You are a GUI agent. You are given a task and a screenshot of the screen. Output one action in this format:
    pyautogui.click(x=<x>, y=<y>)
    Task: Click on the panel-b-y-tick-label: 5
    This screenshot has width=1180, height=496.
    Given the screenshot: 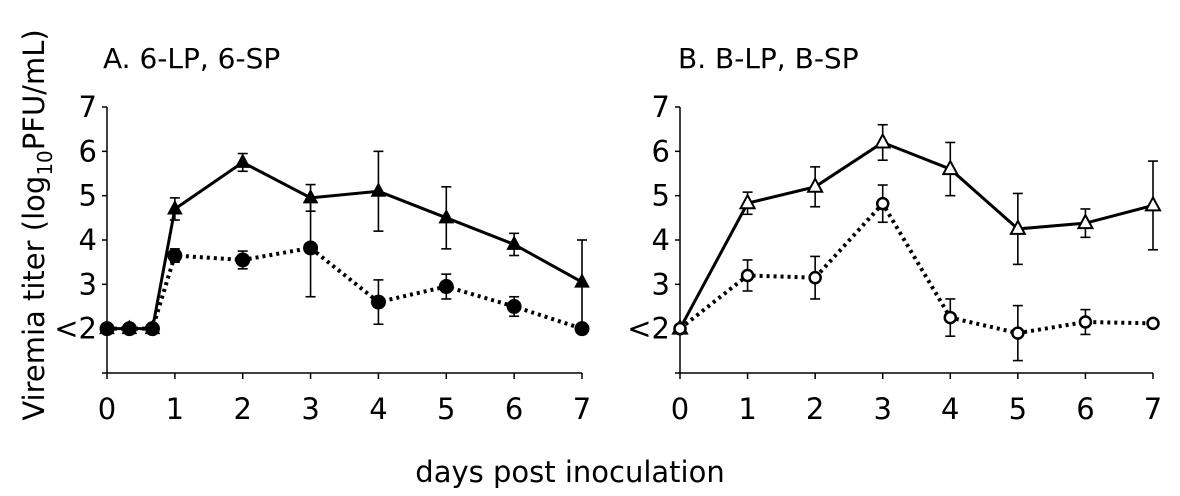 What is the action you would take?
    pyautogui.click(x=661, y=196)
    